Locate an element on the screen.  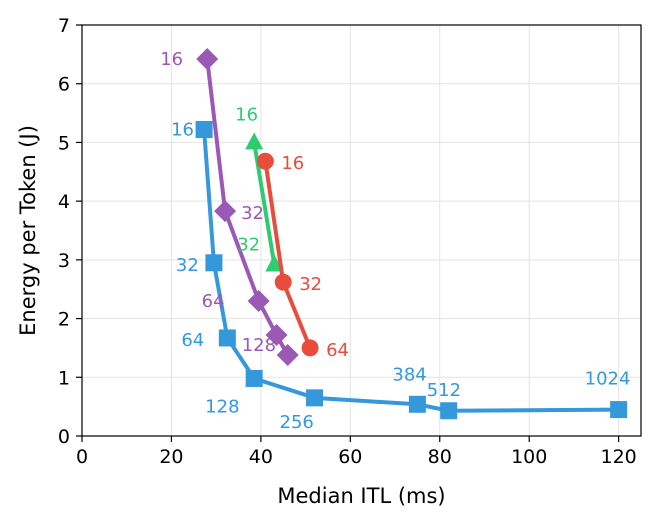
x-tick-label: 80 is located at coordinates (440, 457).